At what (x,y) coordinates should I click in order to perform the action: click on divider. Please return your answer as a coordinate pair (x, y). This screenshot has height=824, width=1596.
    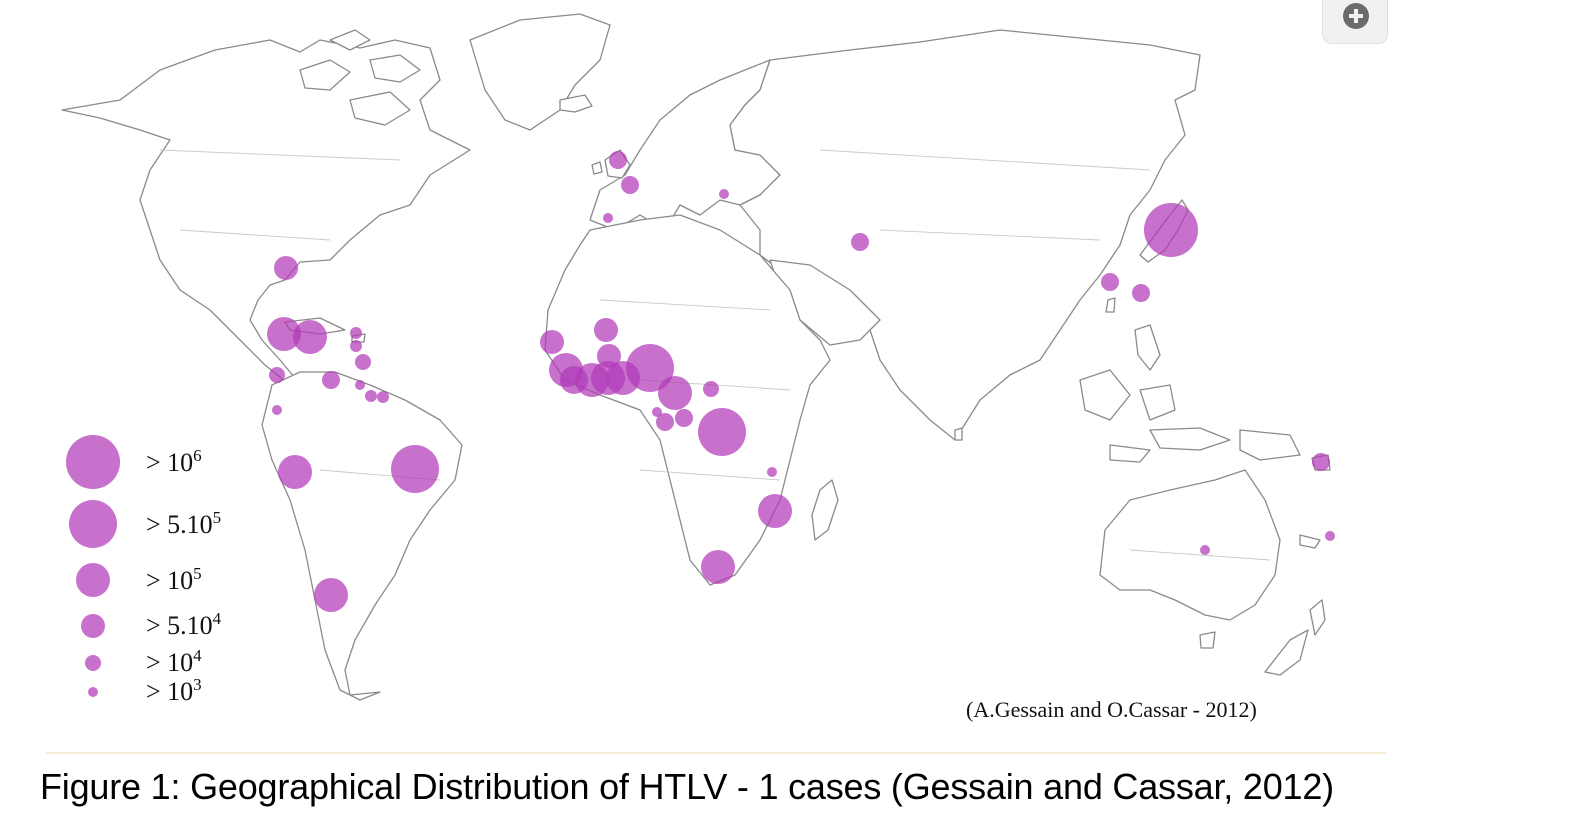
    Looking at the image, I should click on (716, 753).